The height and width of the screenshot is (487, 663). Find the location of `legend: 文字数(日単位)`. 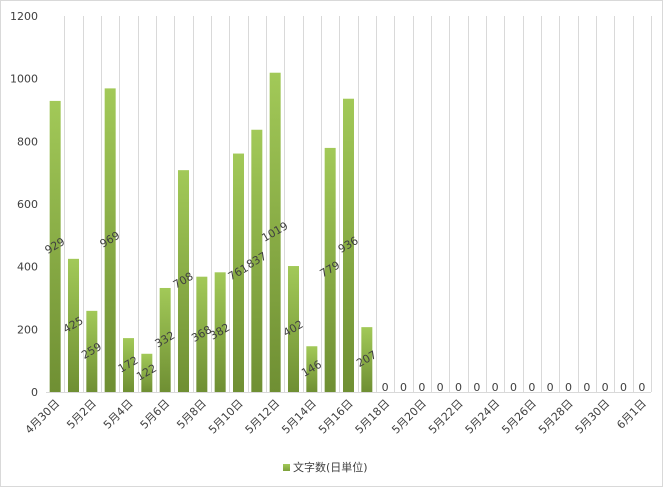

legend: 文字数(日単位) is located at coordinates (325, 467).